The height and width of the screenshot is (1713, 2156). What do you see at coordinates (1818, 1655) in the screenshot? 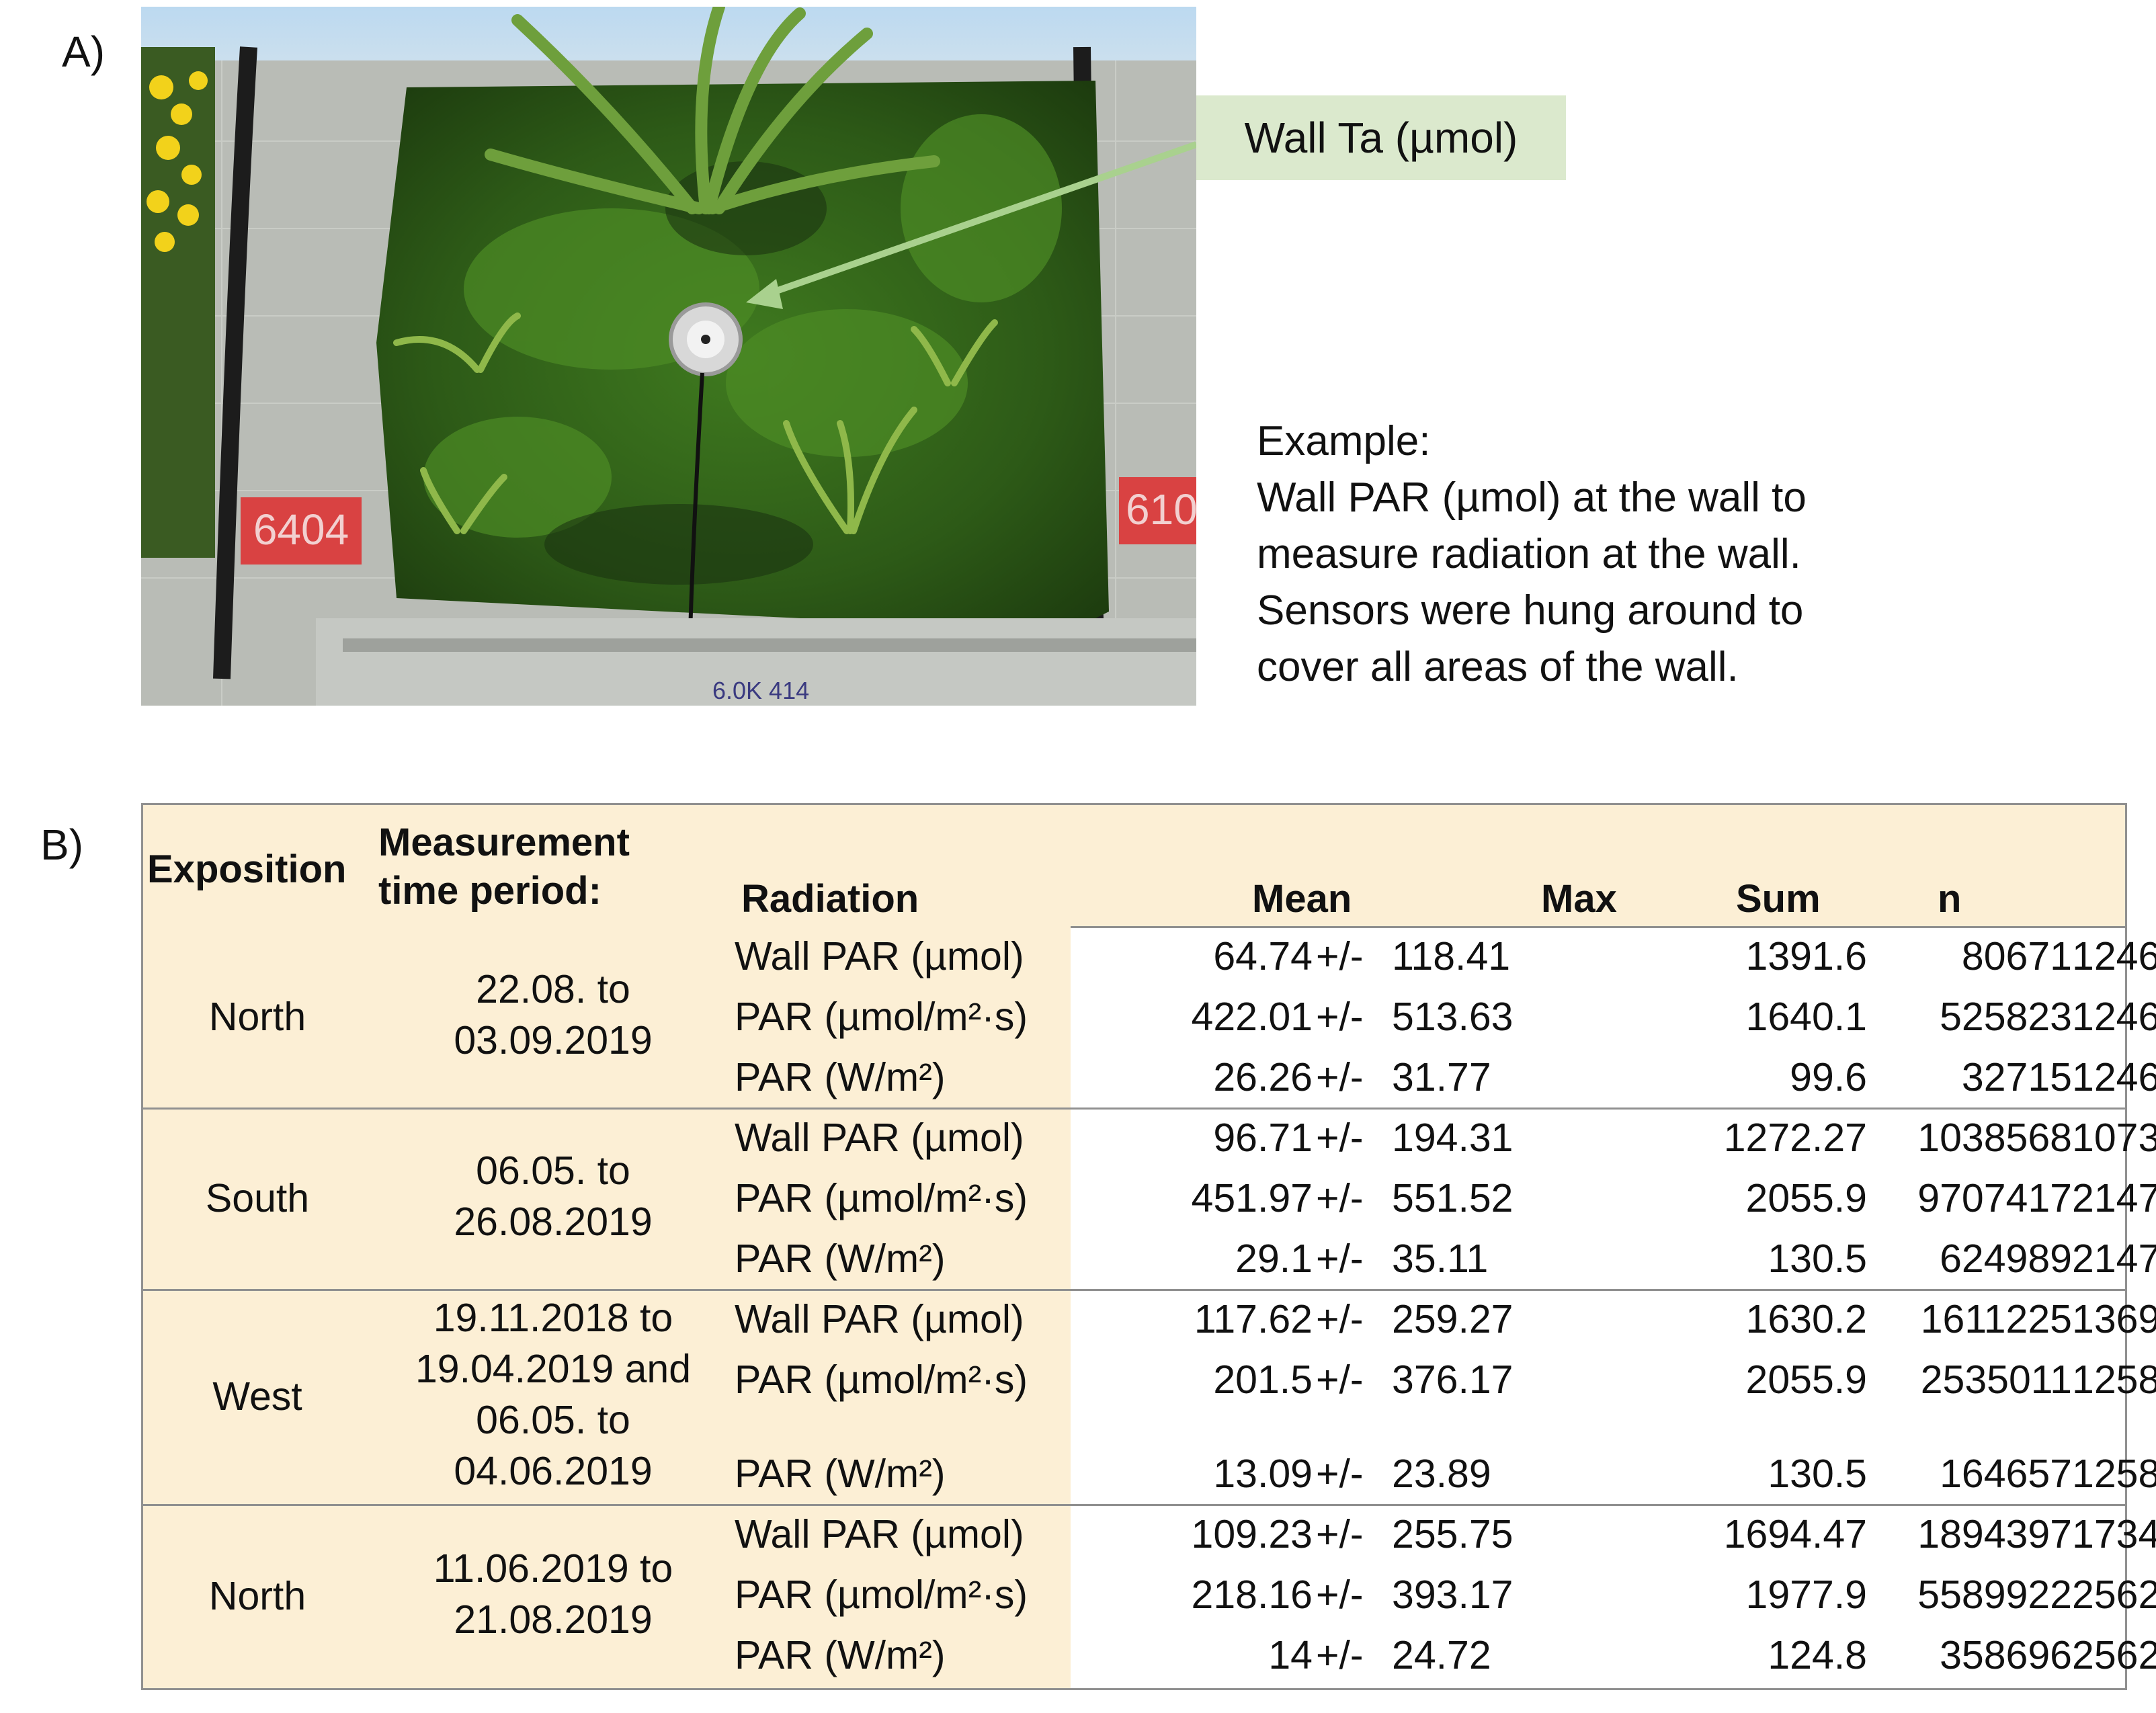
I see `max-cell: 124.8` at bounding box center [1818, 1655].